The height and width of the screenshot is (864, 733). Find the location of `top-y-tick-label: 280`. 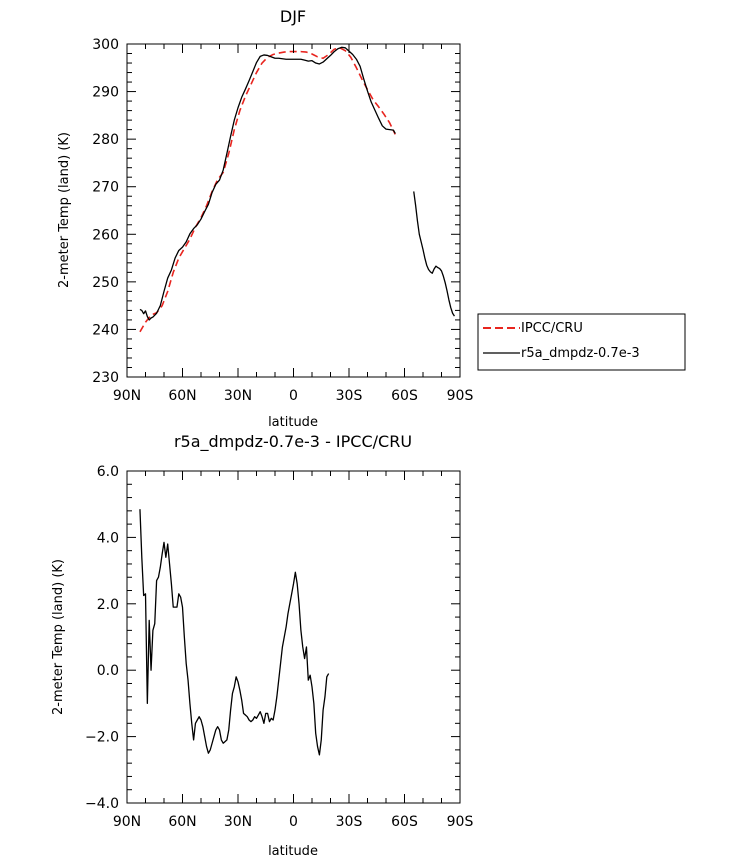

top-y-tick-label: 280 is located at coordinates (105, 140).